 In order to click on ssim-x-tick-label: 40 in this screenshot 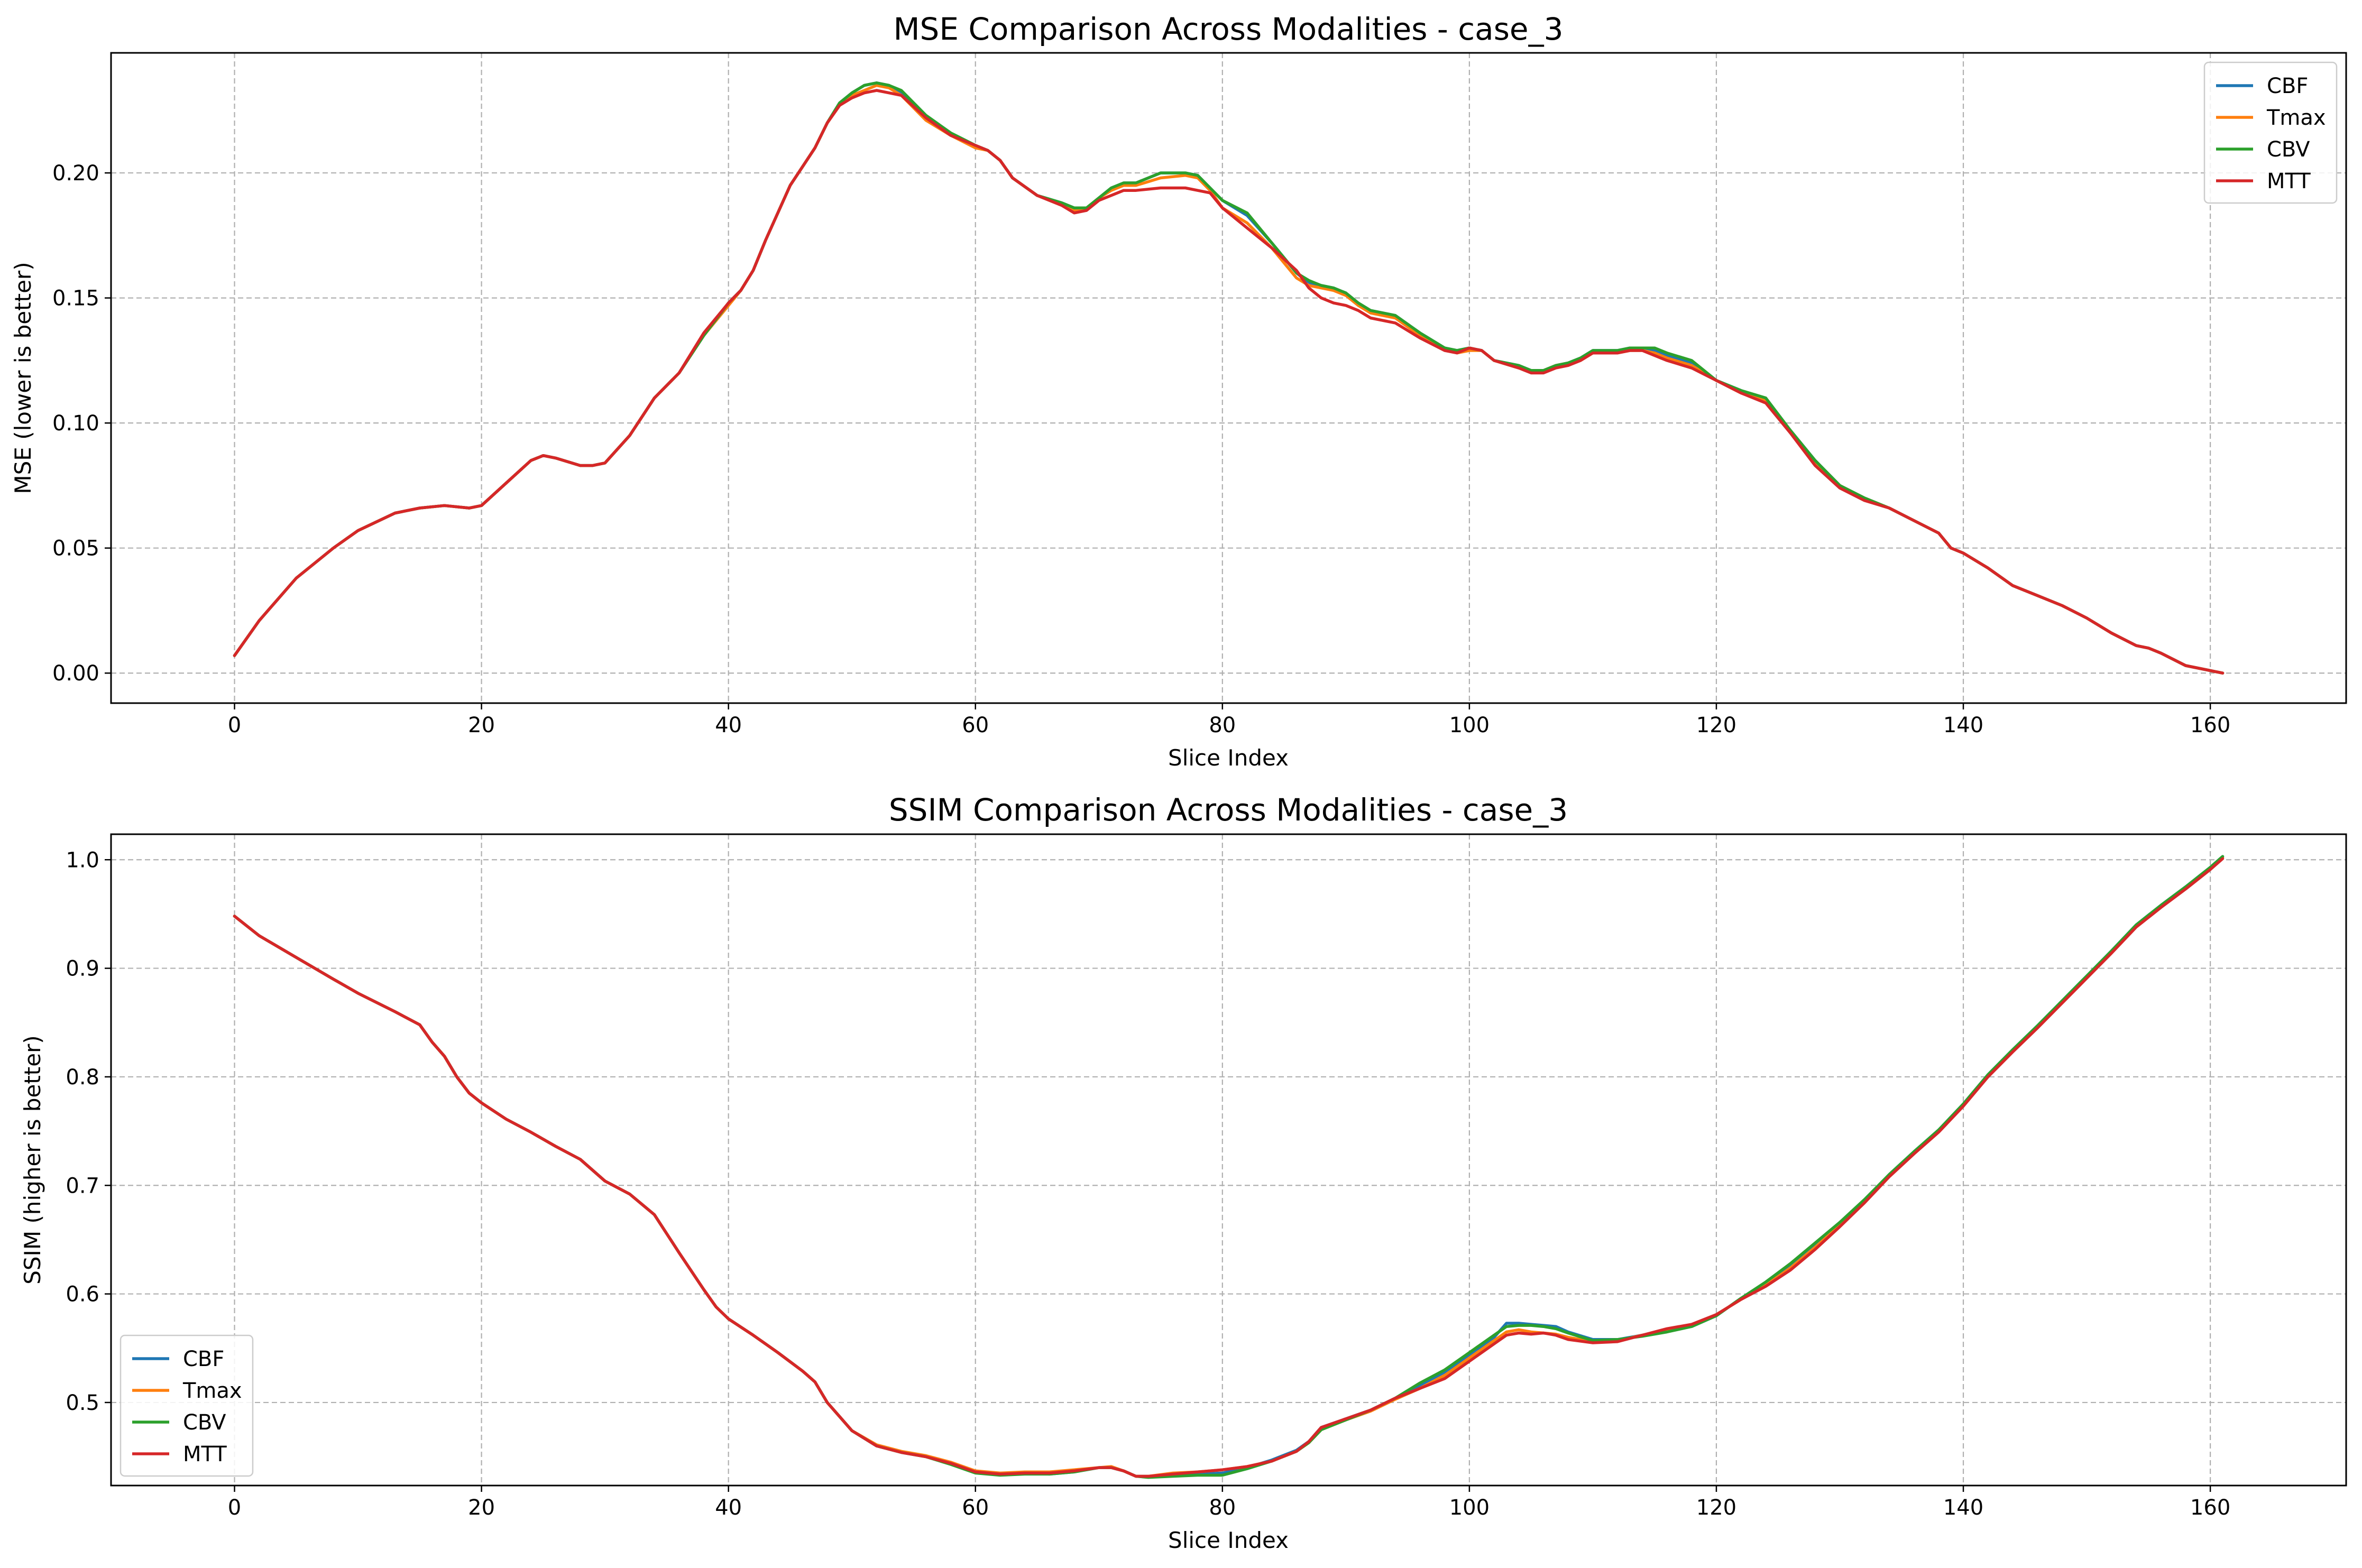, I will do `click(729, 1508)`.